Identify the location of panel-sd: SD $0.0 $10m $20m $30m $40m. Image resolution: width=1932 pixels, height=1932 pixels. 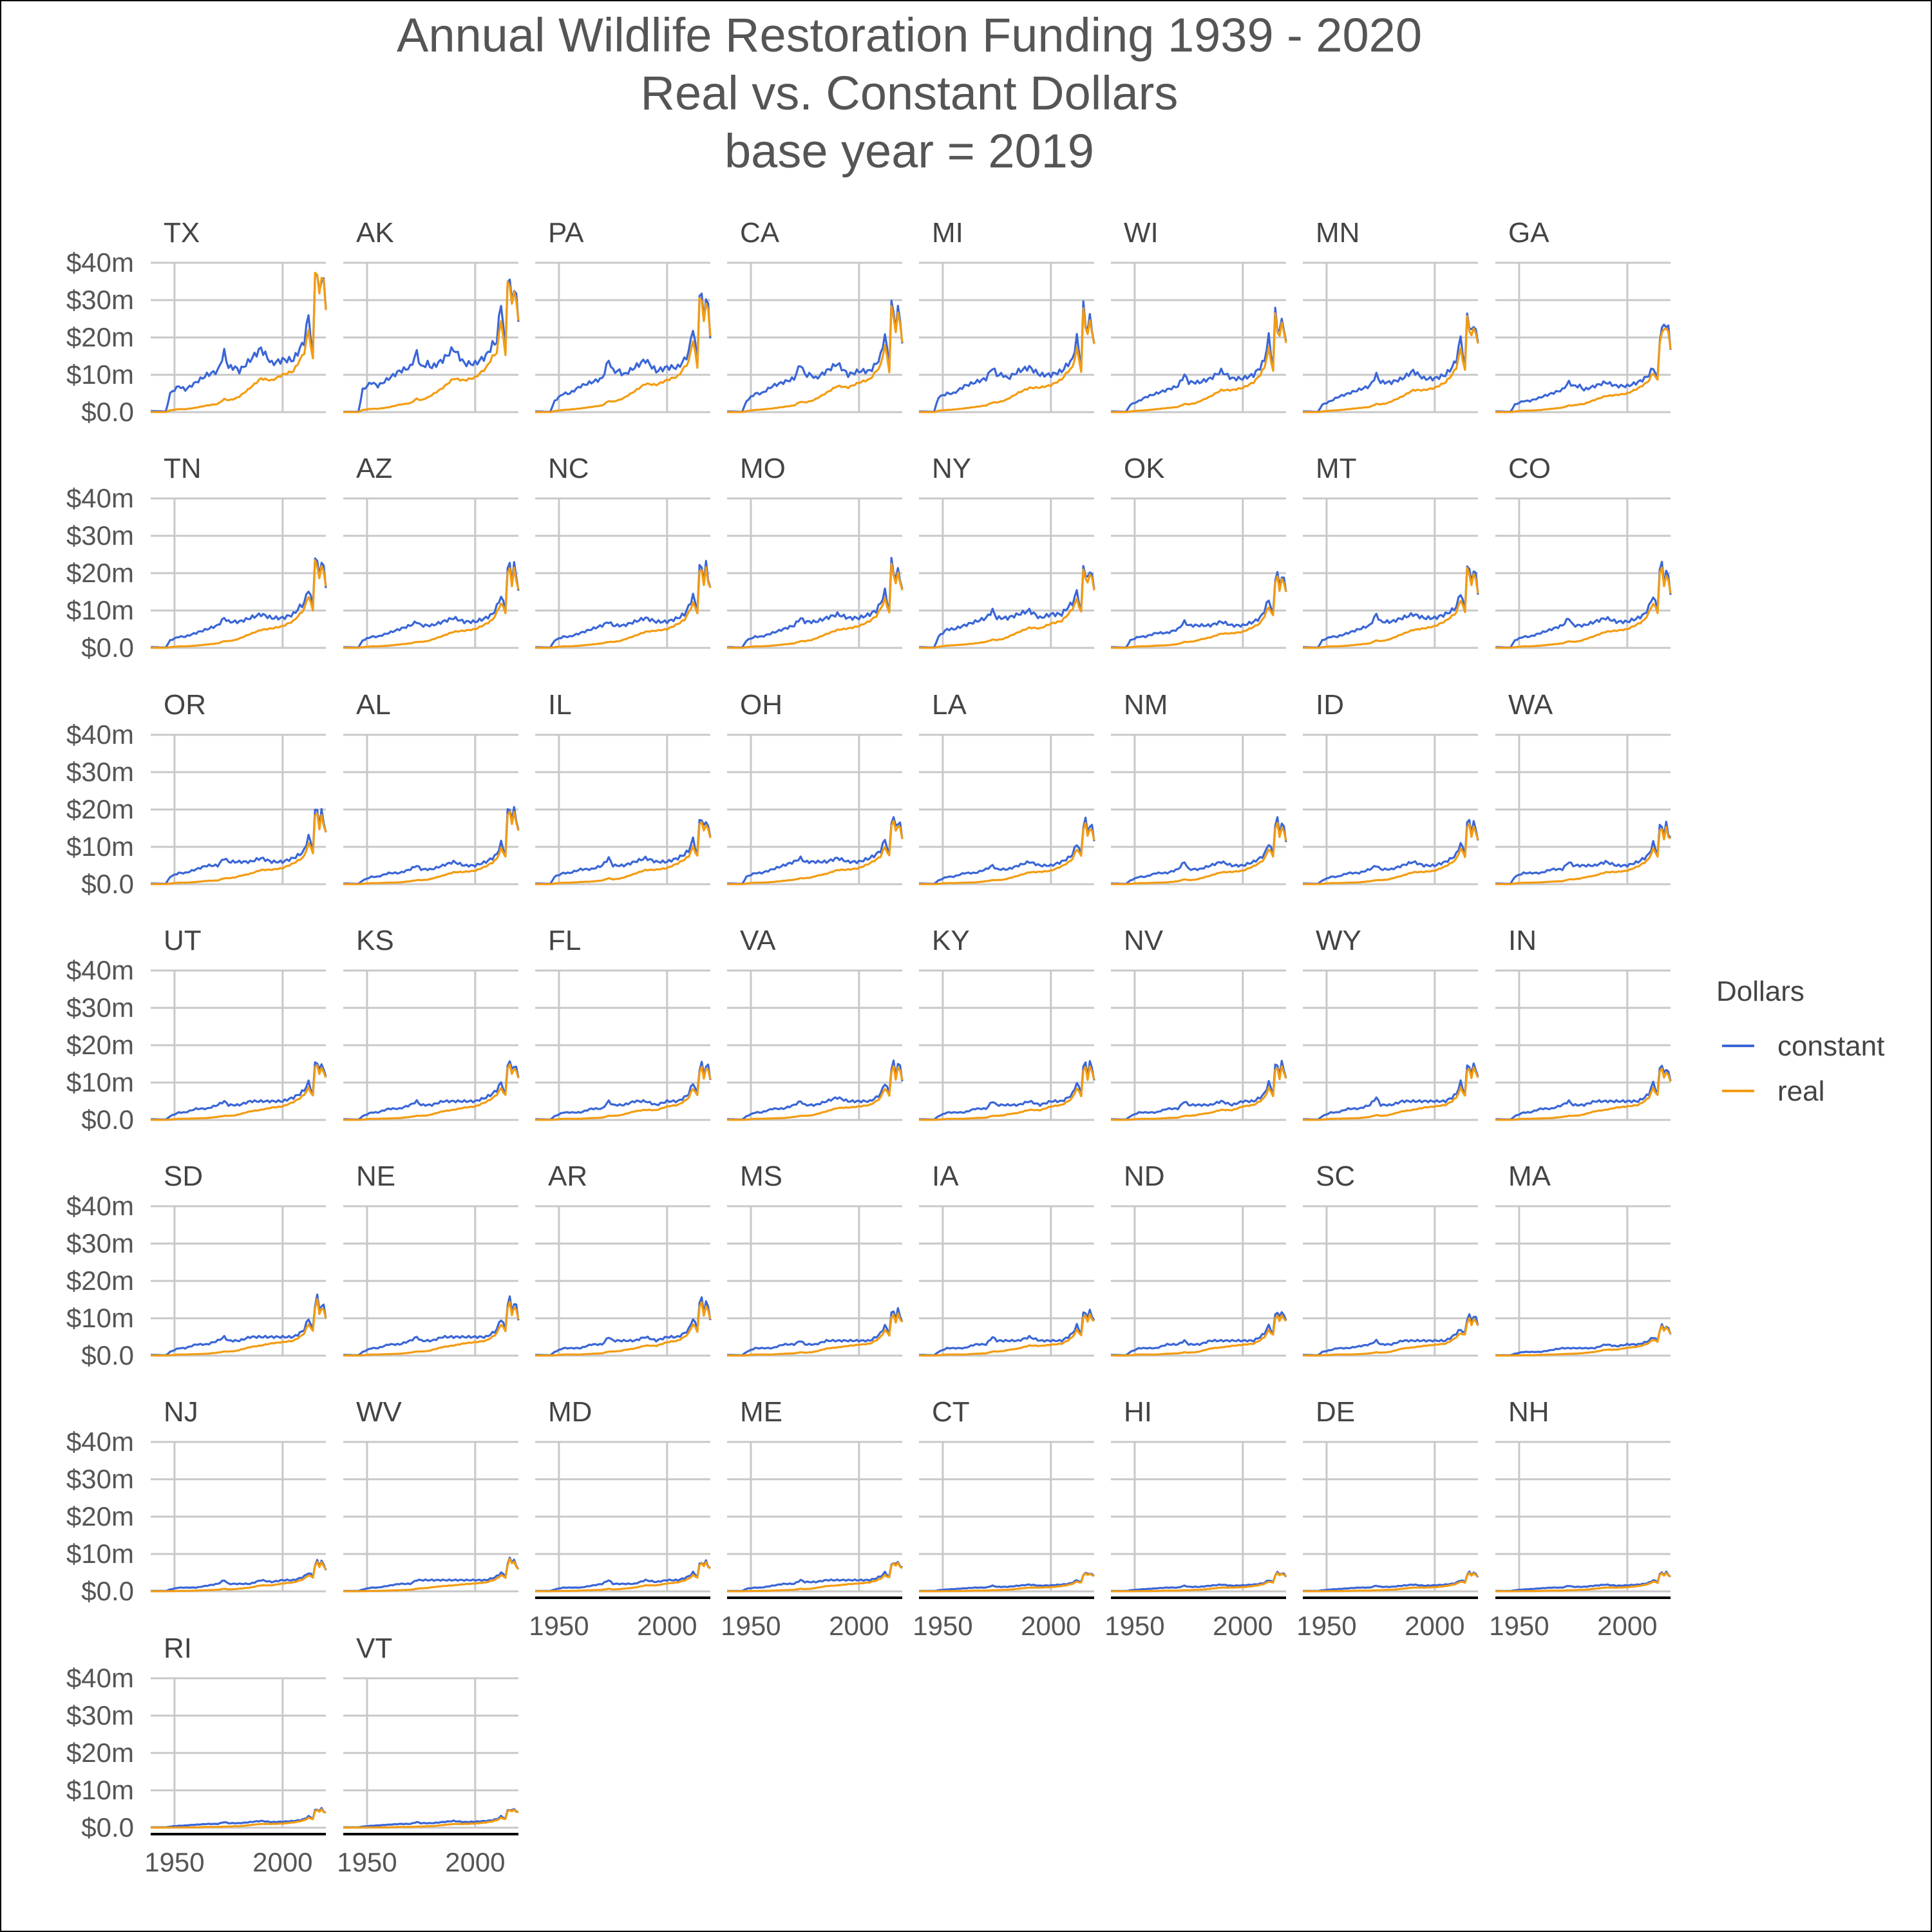
(197, 1265).